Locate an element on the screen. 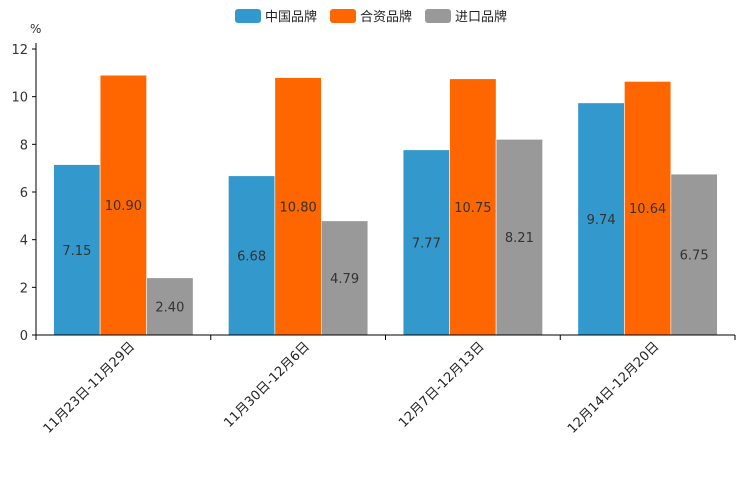  legend-label: 进口品牌 is located at coordinates (481, 17).